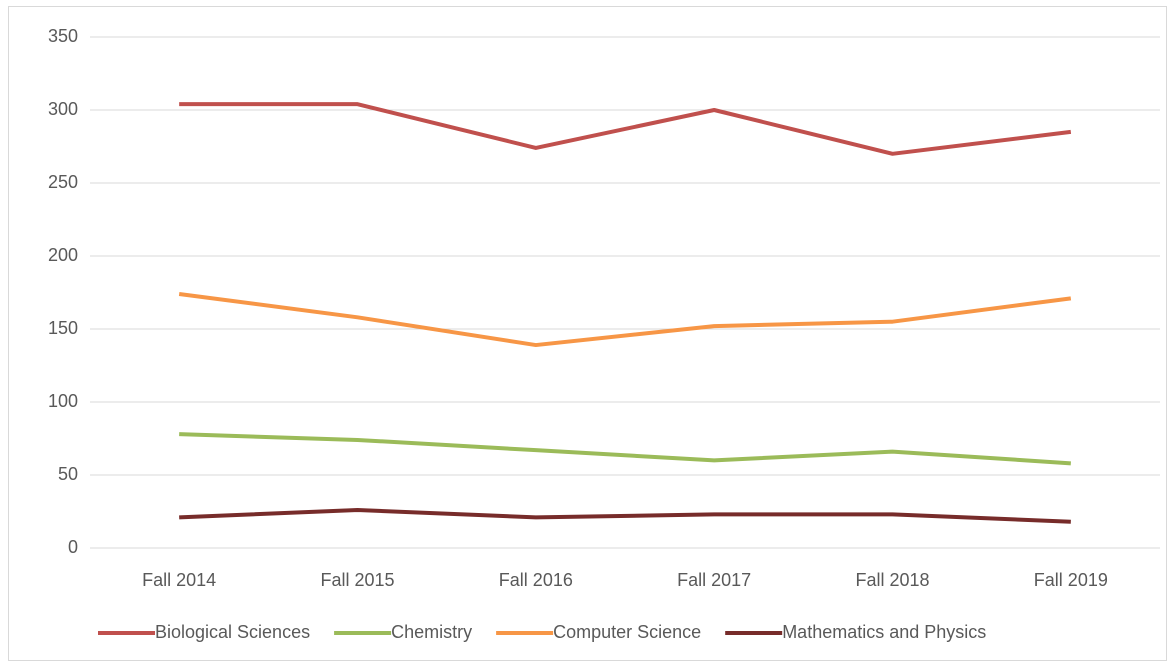 The width and height of the screenshot is (1174, 668). Describe the element at coordinates (63, 255) in the screenshot. I see `y-tick-label: 200` at that location.